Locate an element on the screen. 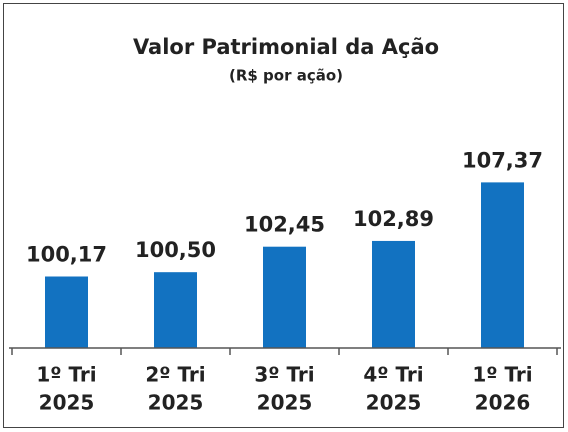 The image size is (568, 432). x-tick-label: 4º Tri is located at coordinates (393, 375).